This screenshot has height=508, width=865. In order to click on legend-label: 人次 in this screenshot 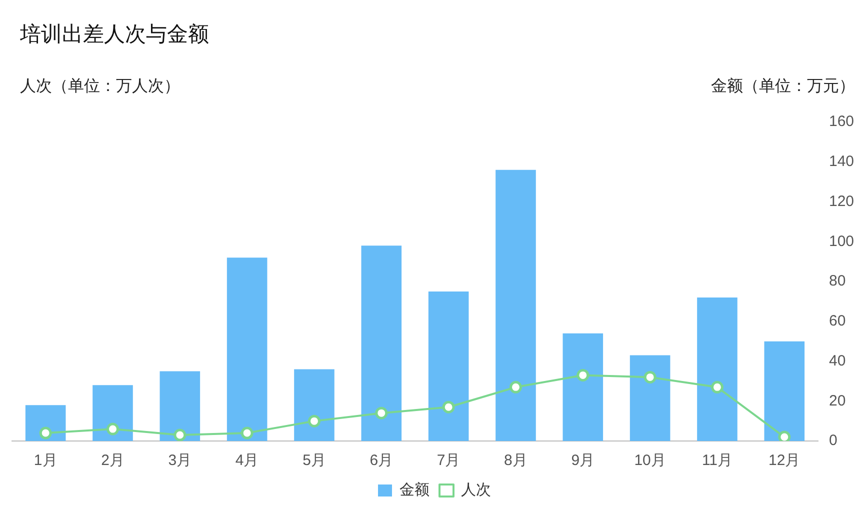, I will do `click(476, 489)`.